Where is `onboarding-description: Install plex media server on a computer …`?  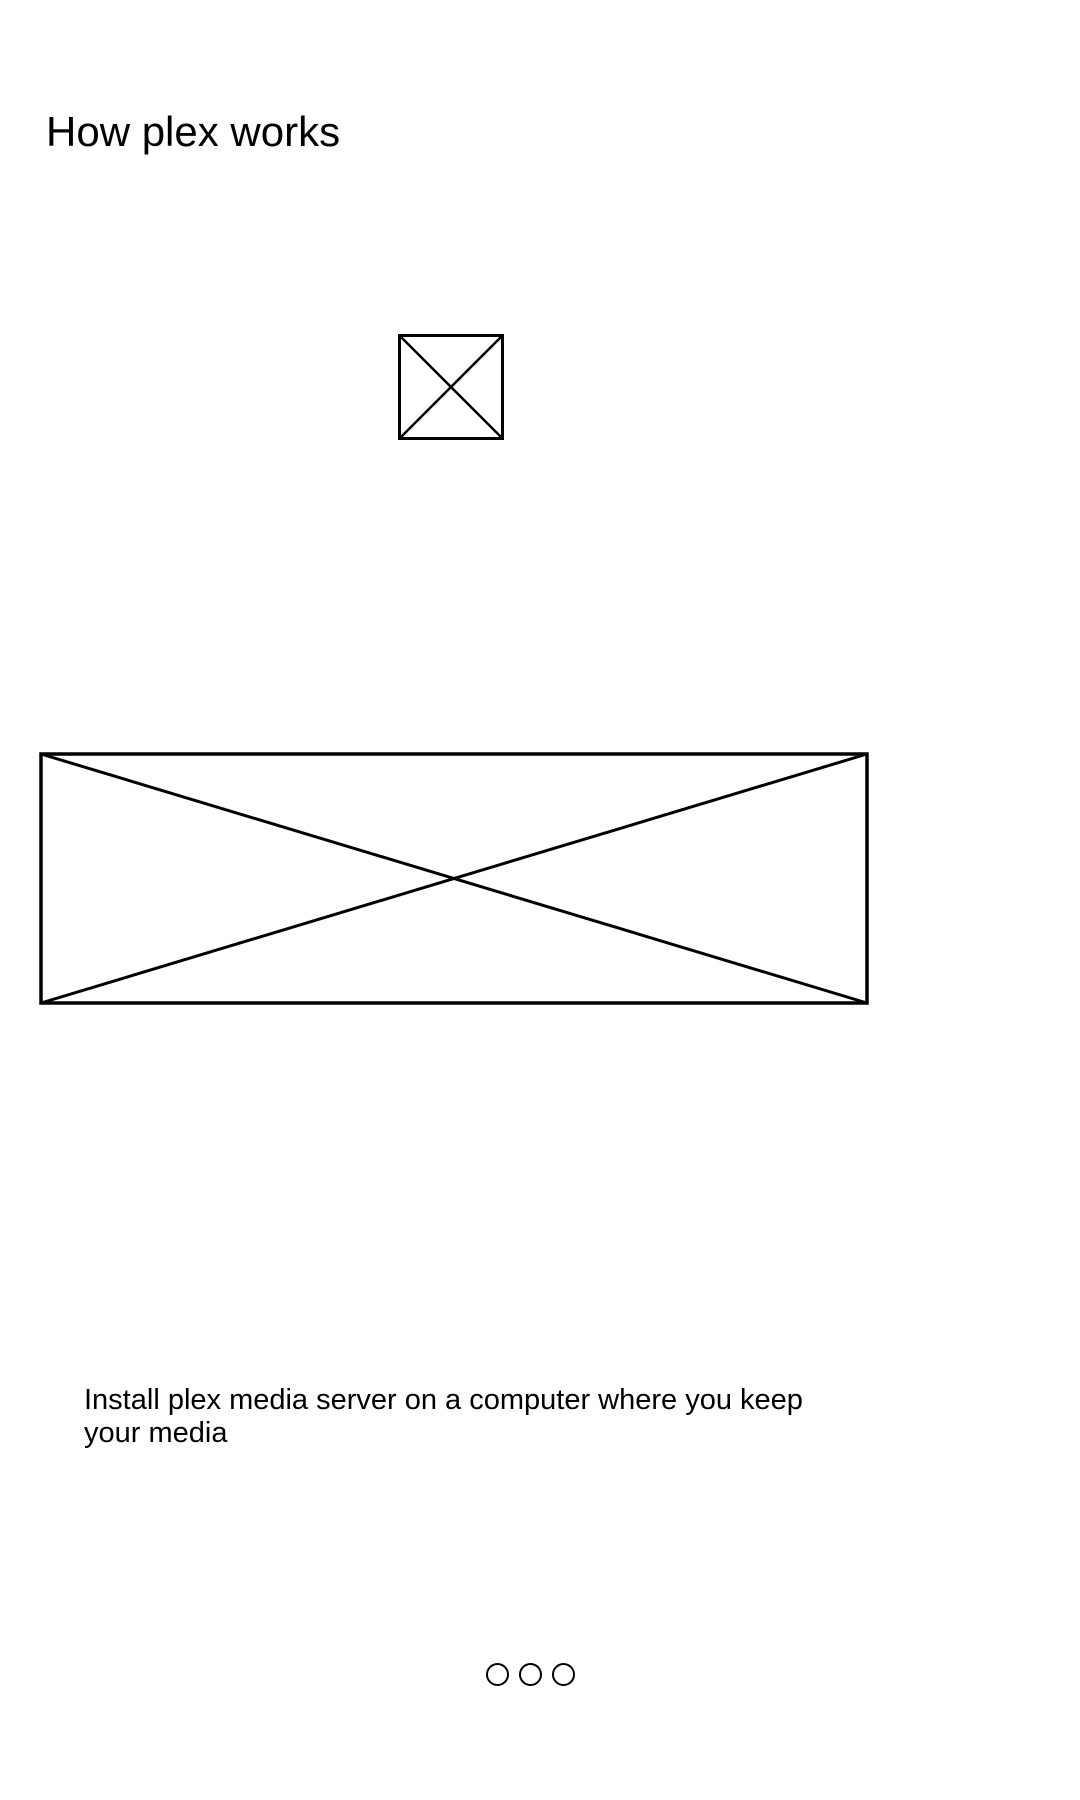
onboarding-description: Install plex media server on a computer … is located at coordinates (443, 1416).